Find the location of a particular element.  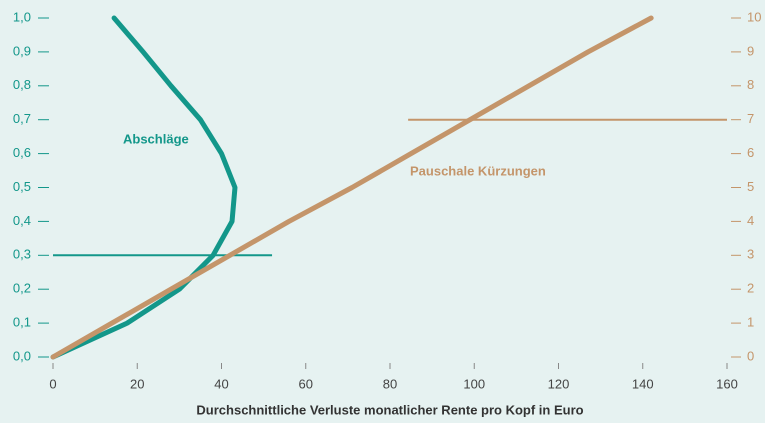

y-tick-label: 0,6 is located at coordinates (22, 152).